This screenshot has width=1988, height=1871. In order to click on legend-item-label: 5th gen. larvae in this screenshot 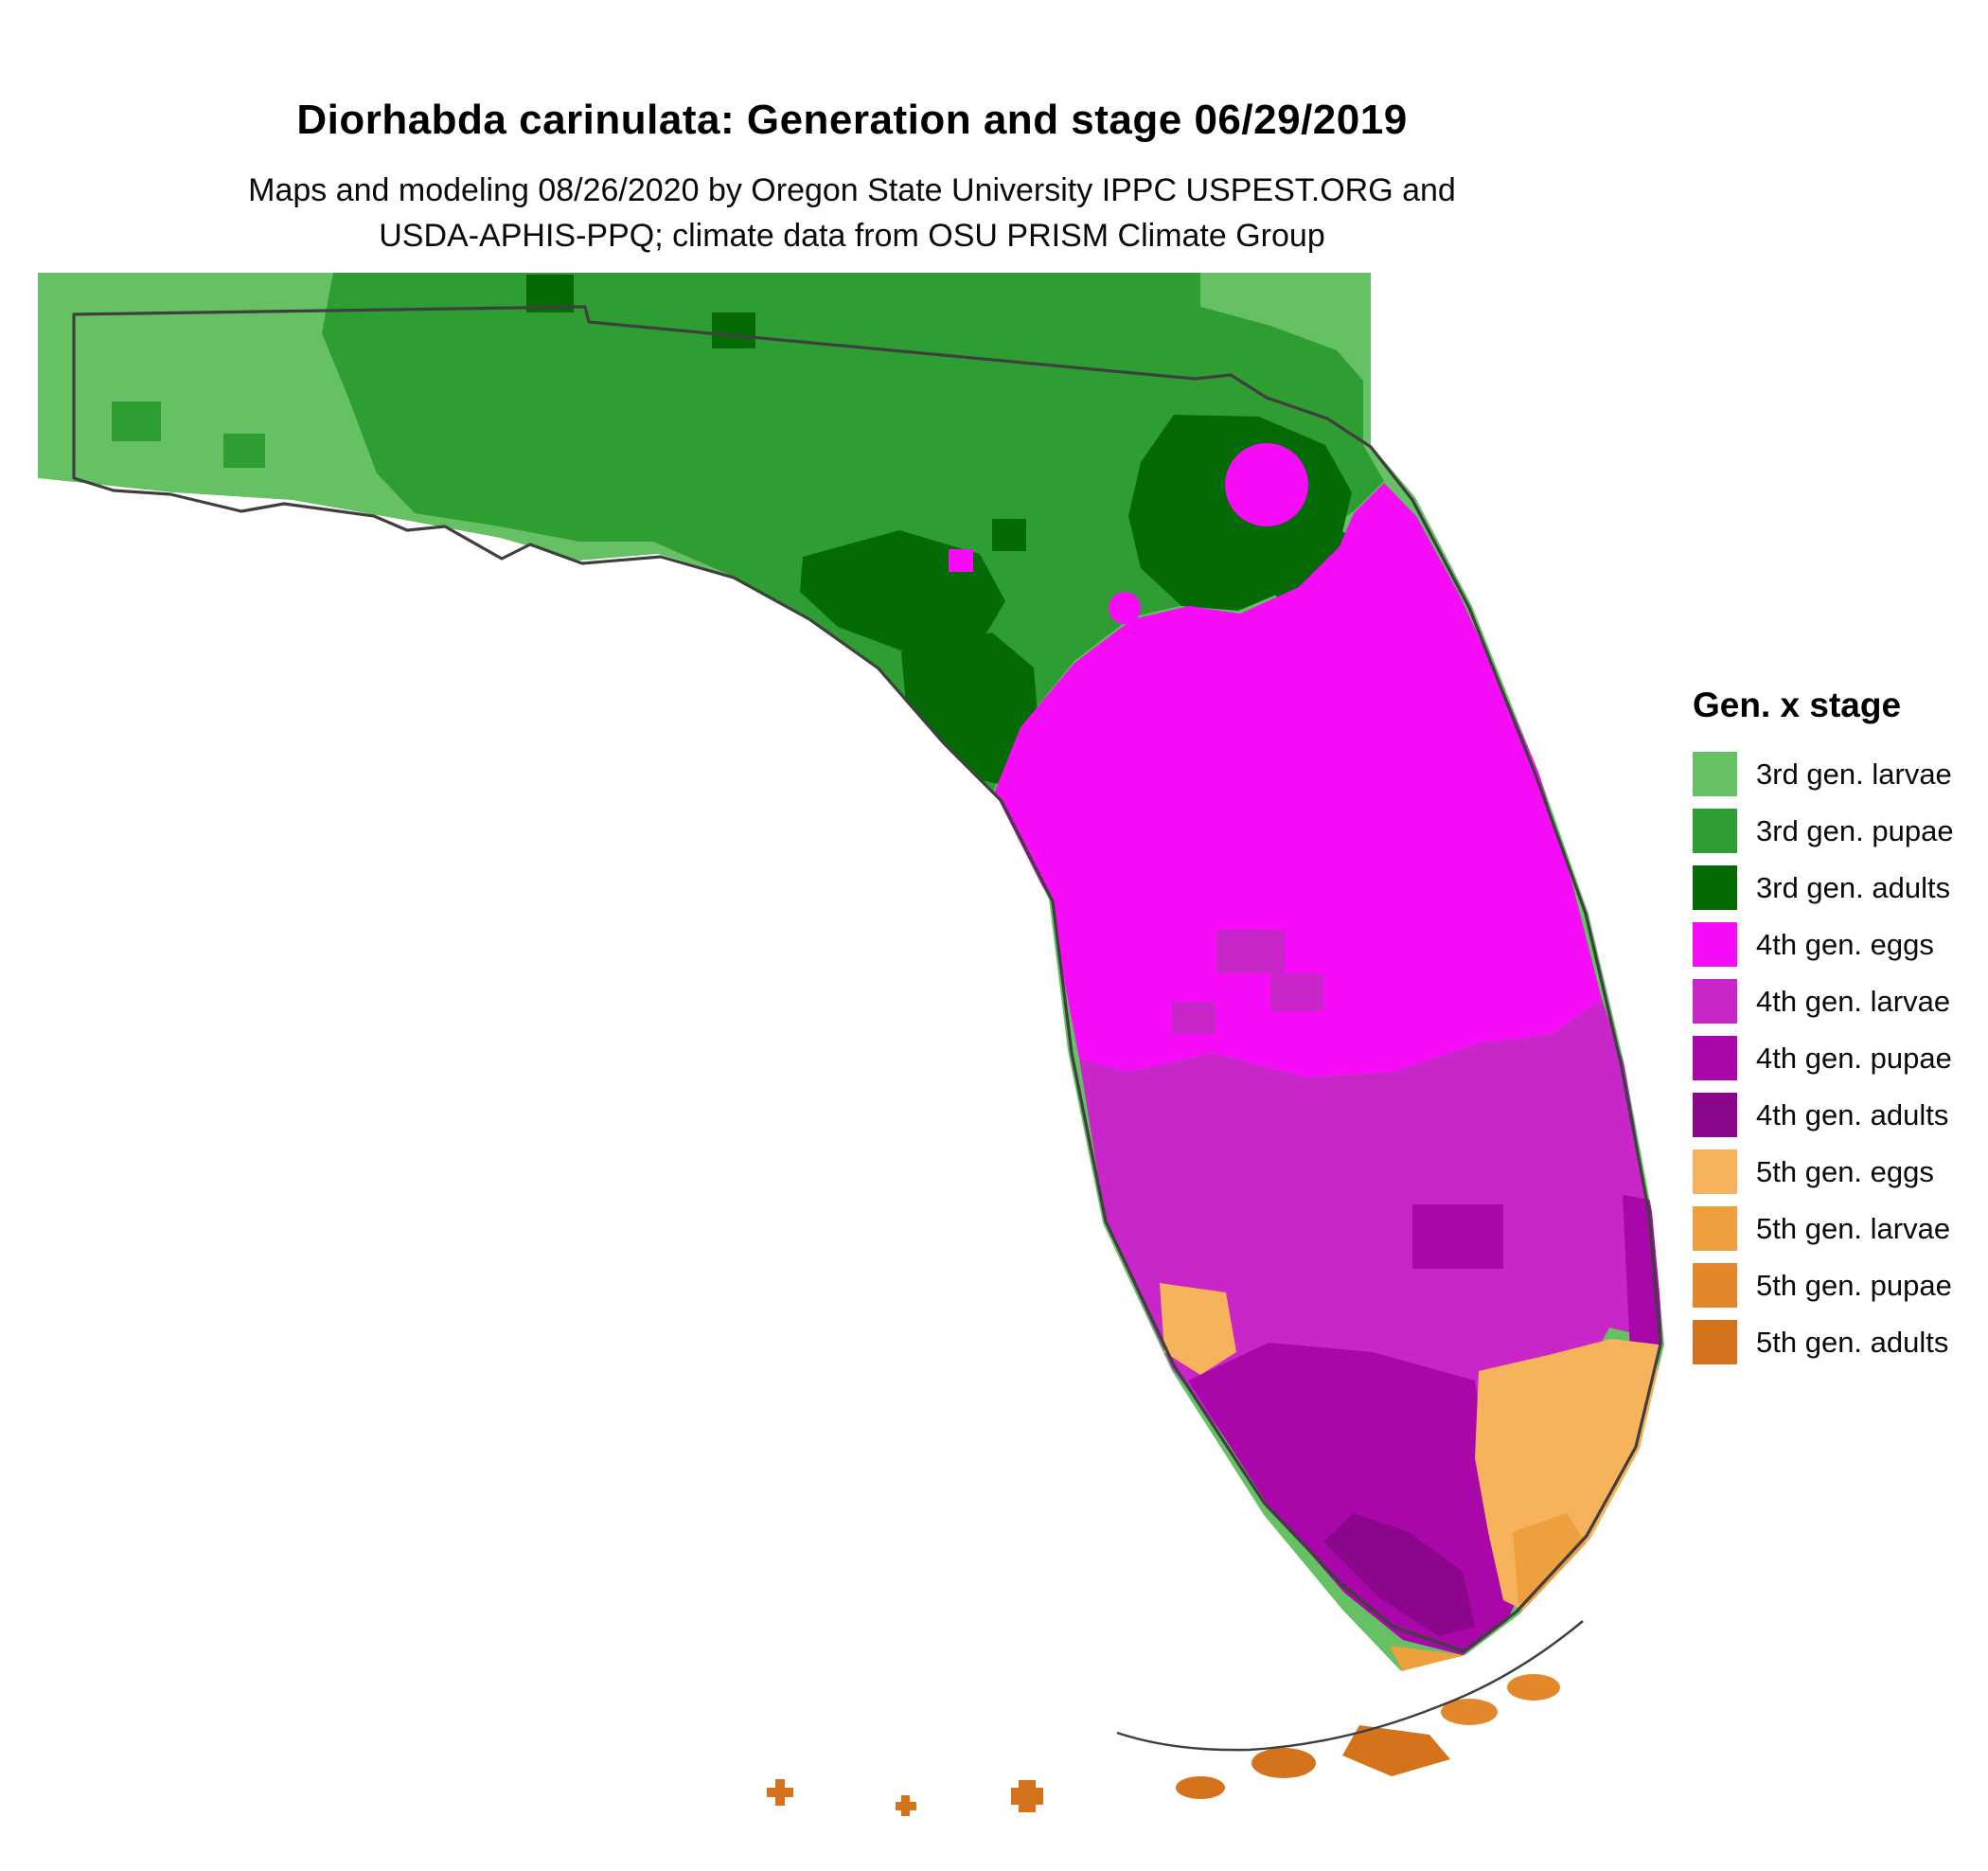, I will do `click(1853, 1228)`.